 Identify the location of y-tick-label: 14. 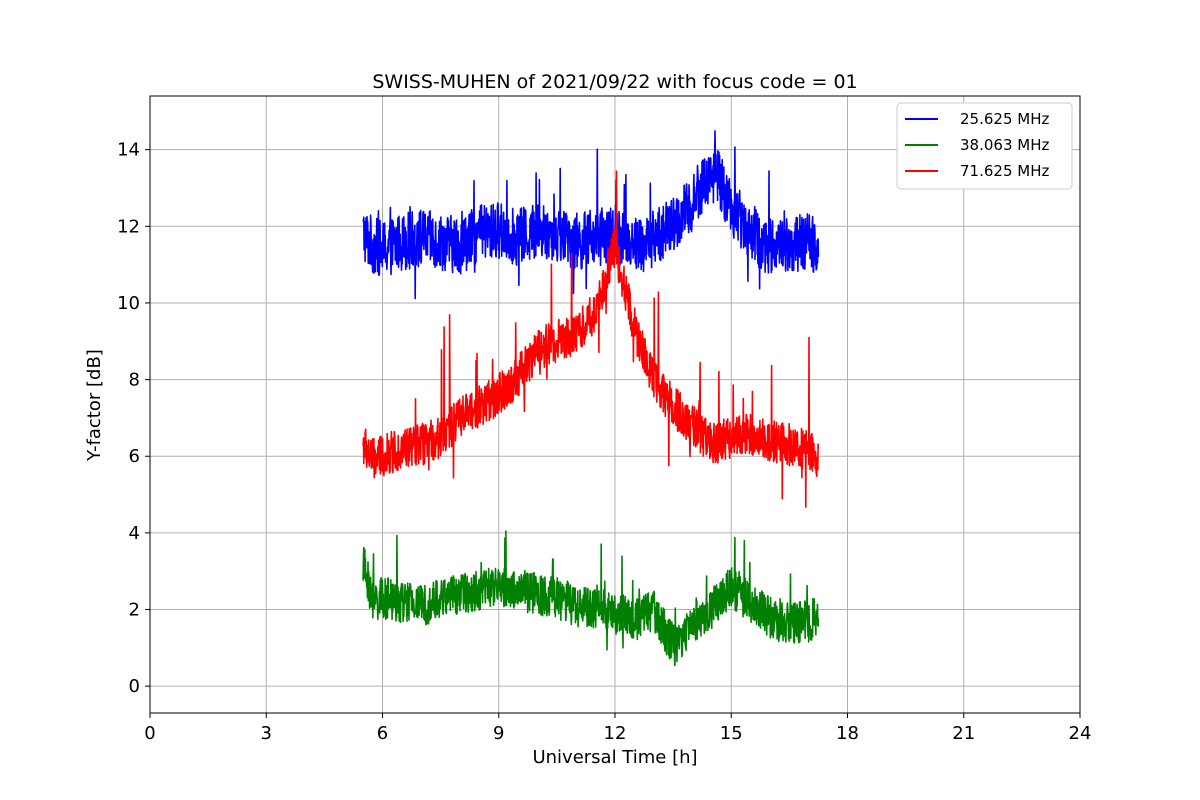
(128, 150).